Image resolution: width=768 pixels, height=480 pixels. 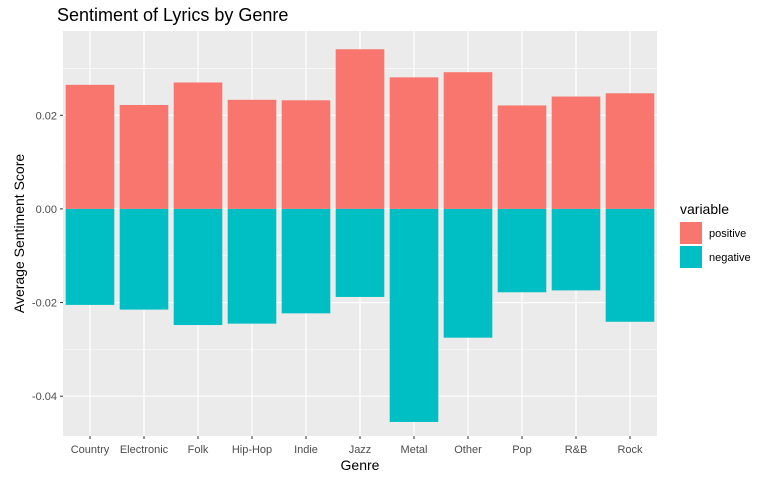 I want to click on x-tick-label: Jazz, so click(x=360, y=450).